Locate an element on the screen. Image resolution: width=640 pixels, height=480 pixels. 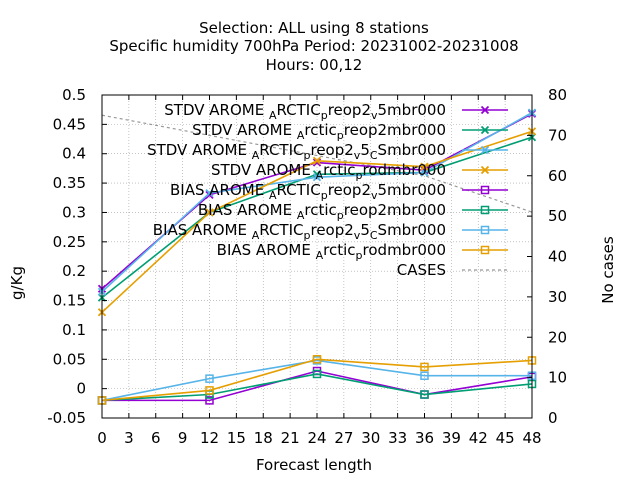
x-tick-label: 39 is located at coordinates (451, 438).